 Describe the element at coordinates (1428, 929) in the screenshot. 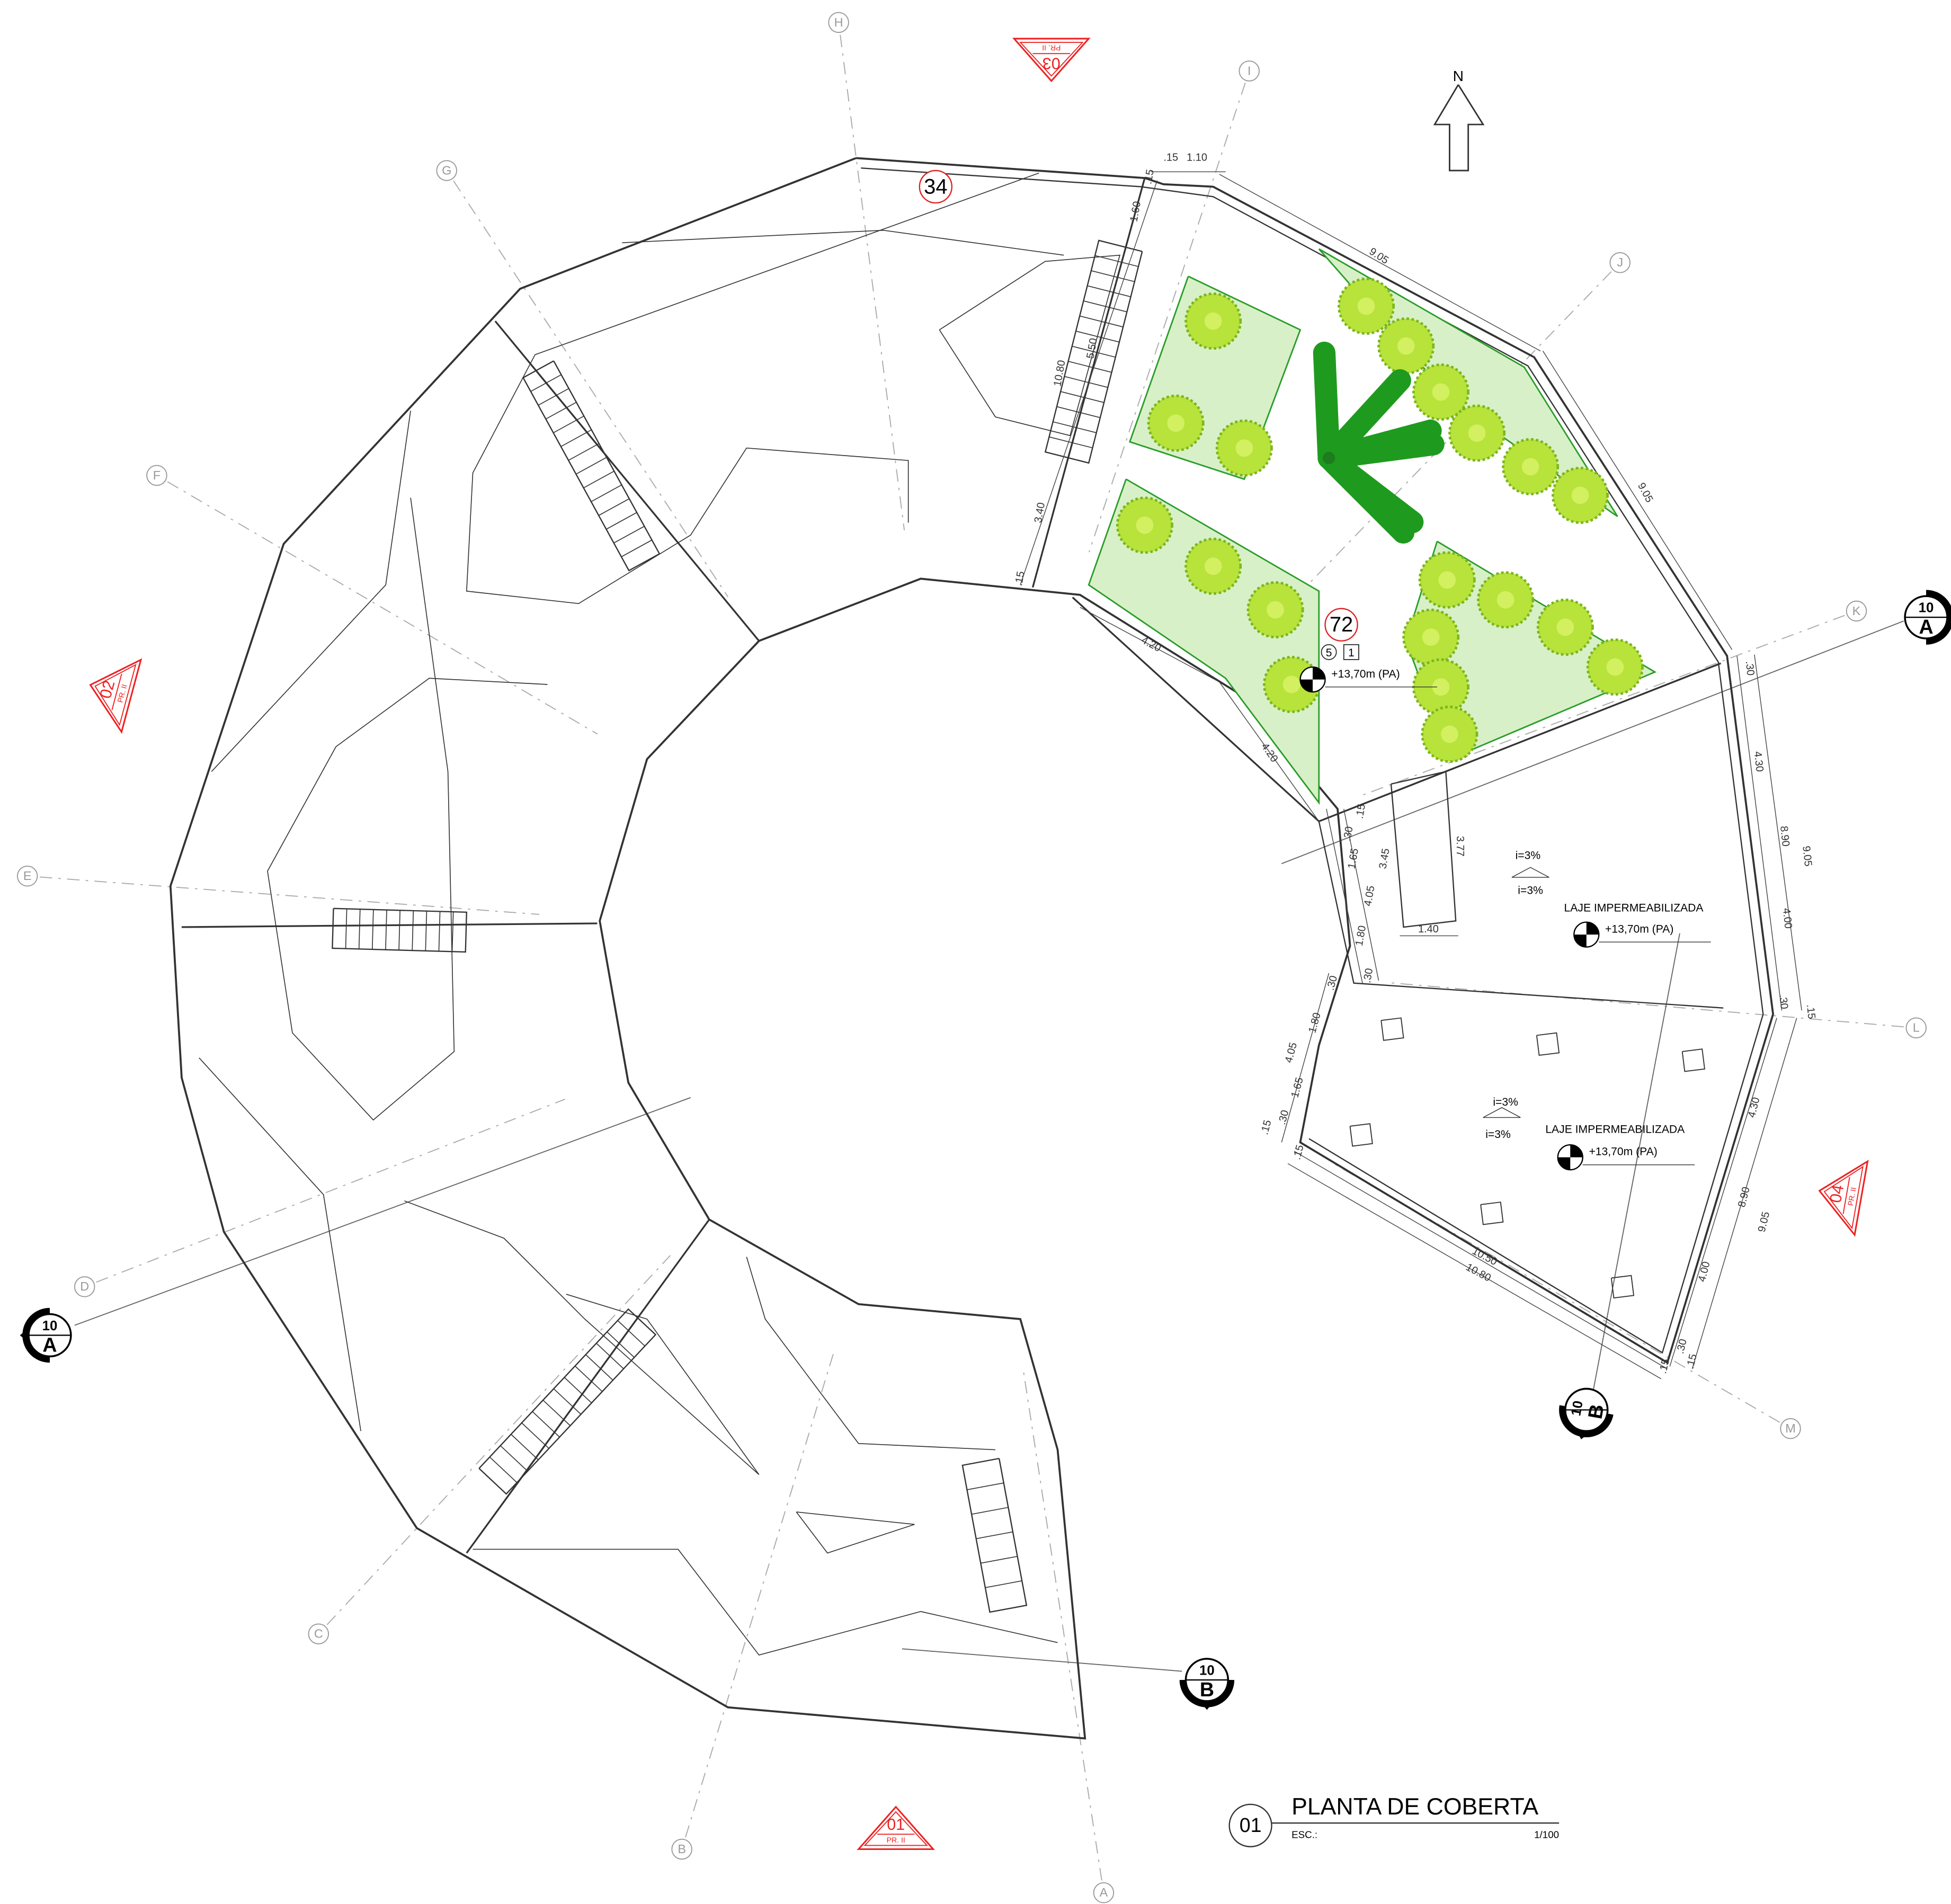

I see `dimension-label: 1.40` at that location.